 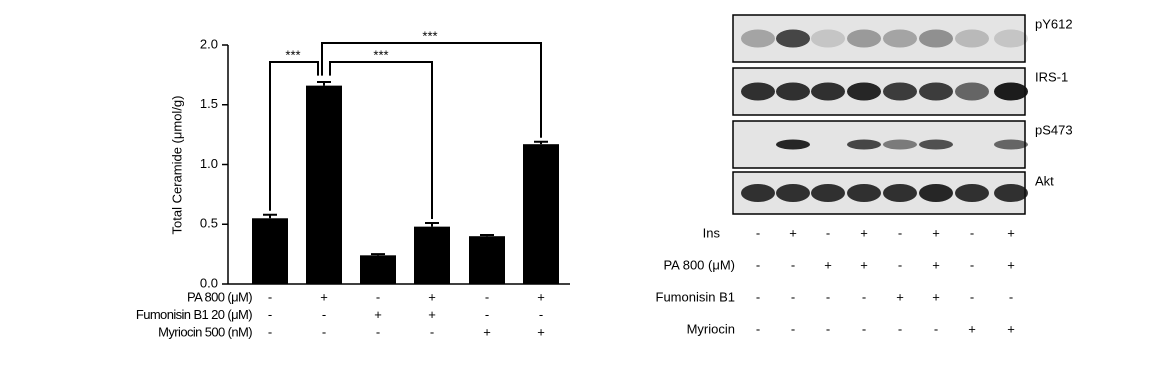 What do you see at coordinates (205, 331) in the screenshot?
I see `condition-label: Myriocin 500 (nM)` at bounding box center [205, 331].